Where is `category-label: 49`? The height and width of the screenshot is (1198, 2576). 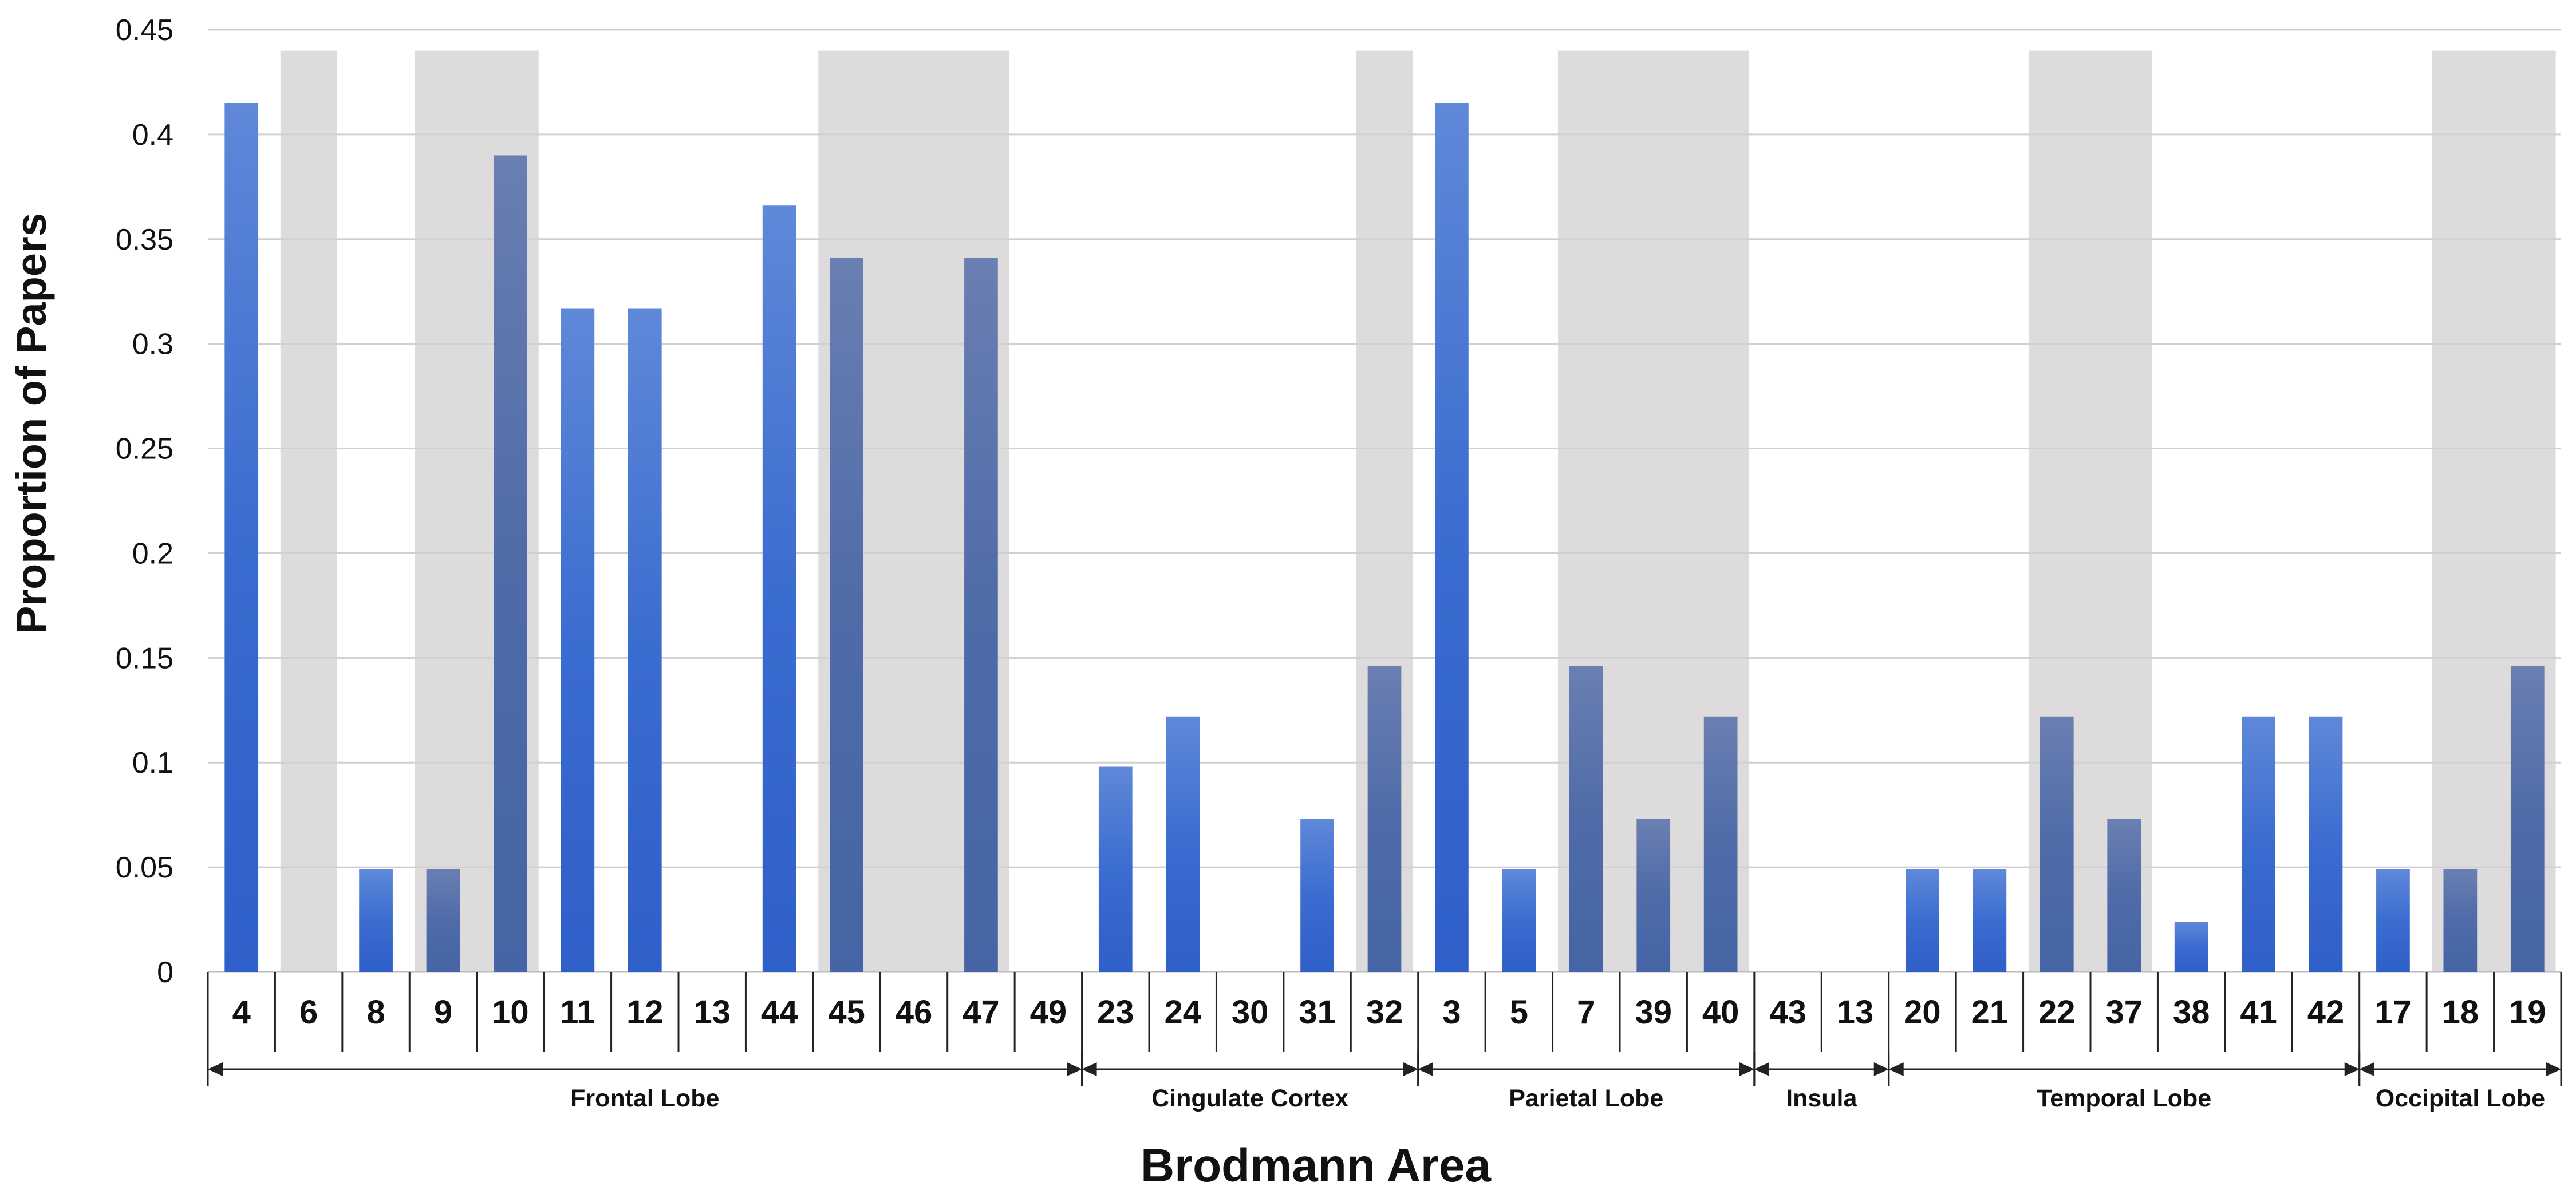
category-label: 49 is located at coordinates (1048, 1013).